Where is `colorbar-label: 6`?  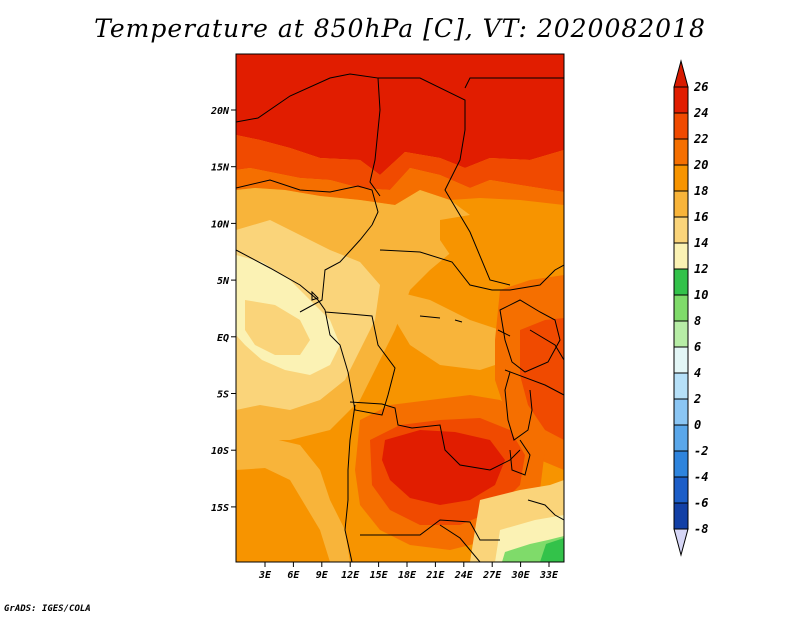 colorbar-label: 6 is located at coordinates (697, 347).